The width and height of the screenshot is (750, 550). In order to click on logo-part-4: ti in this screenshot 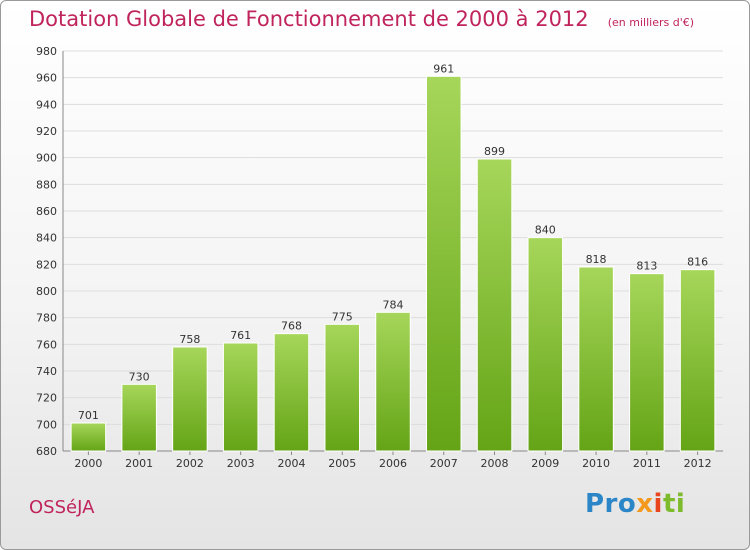, I will do `click(674, 504)`.